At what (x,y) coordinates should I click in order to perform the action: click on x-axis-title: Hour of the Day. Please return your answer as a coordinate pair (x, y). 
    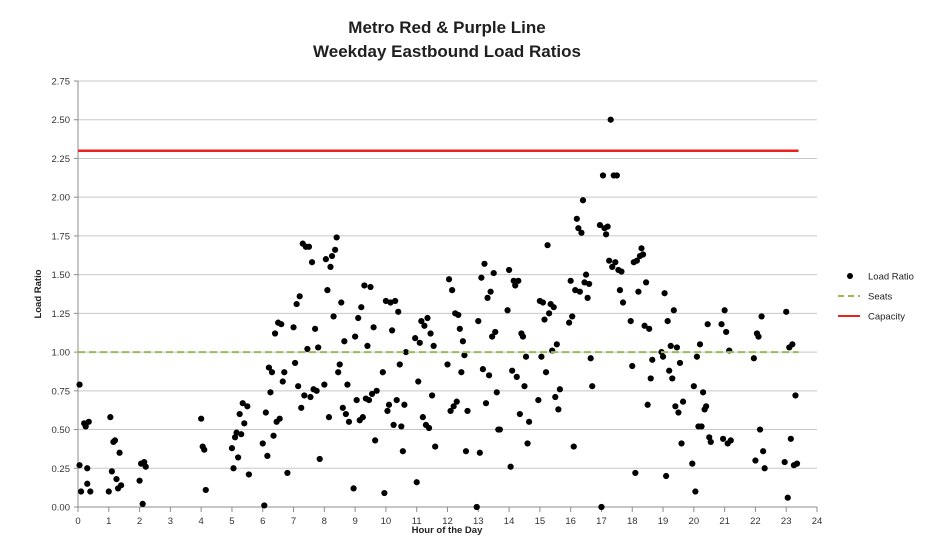
    Looking at the image, I should click on (447, 530).